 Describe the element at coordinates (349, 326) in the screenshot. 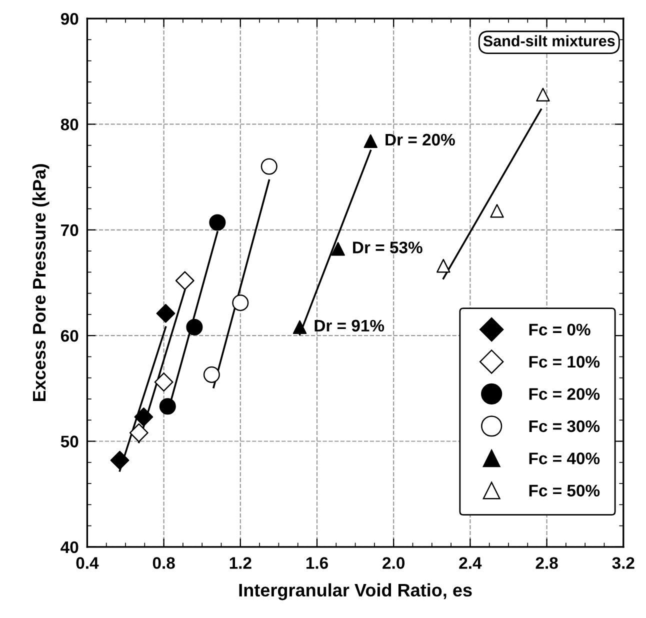

I see `annotation: Dr = 91%` at that location.